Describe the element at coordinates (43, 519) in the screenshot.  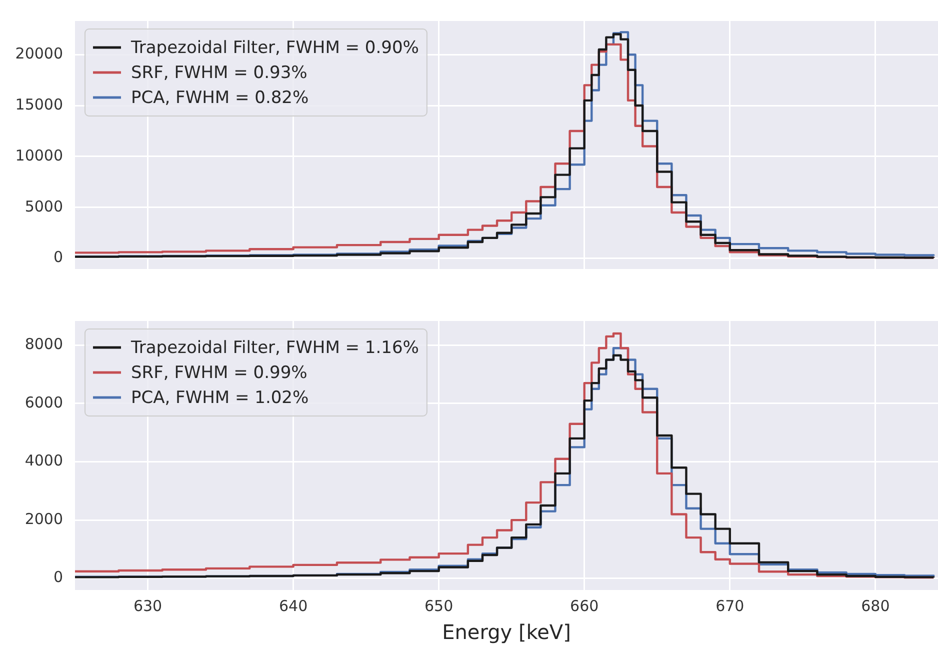
I see `y-tick-label: 2000` at that location.